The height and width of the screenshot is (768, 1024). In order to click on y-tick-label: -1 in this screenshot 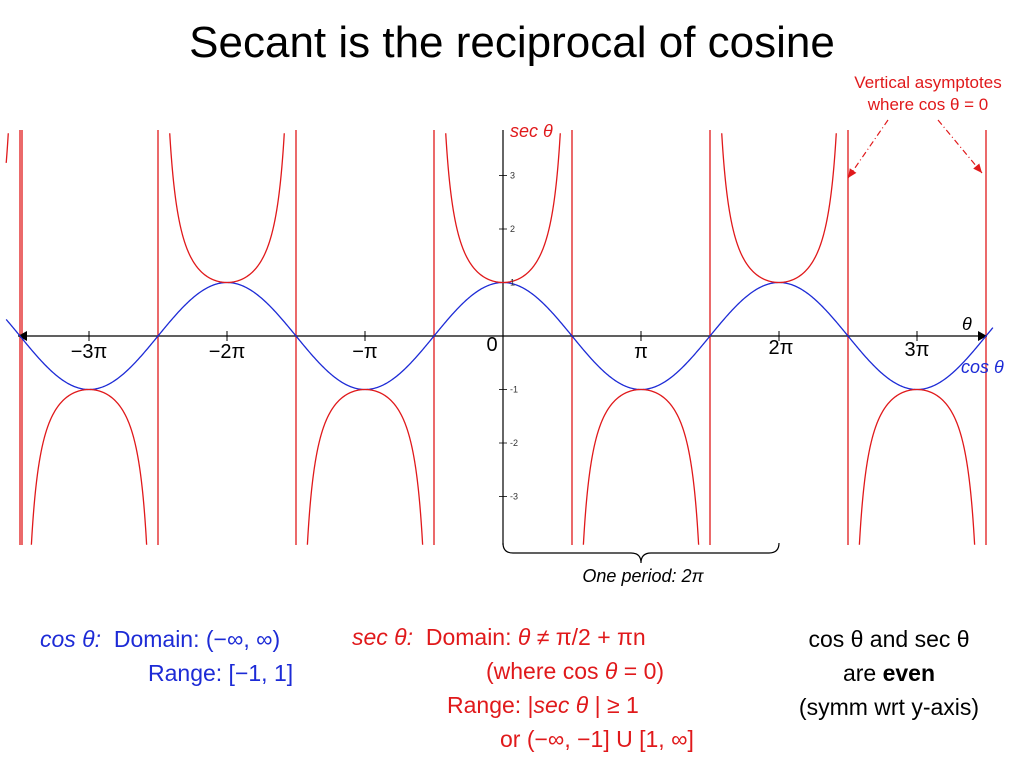, I will do `click(514, 390)`.